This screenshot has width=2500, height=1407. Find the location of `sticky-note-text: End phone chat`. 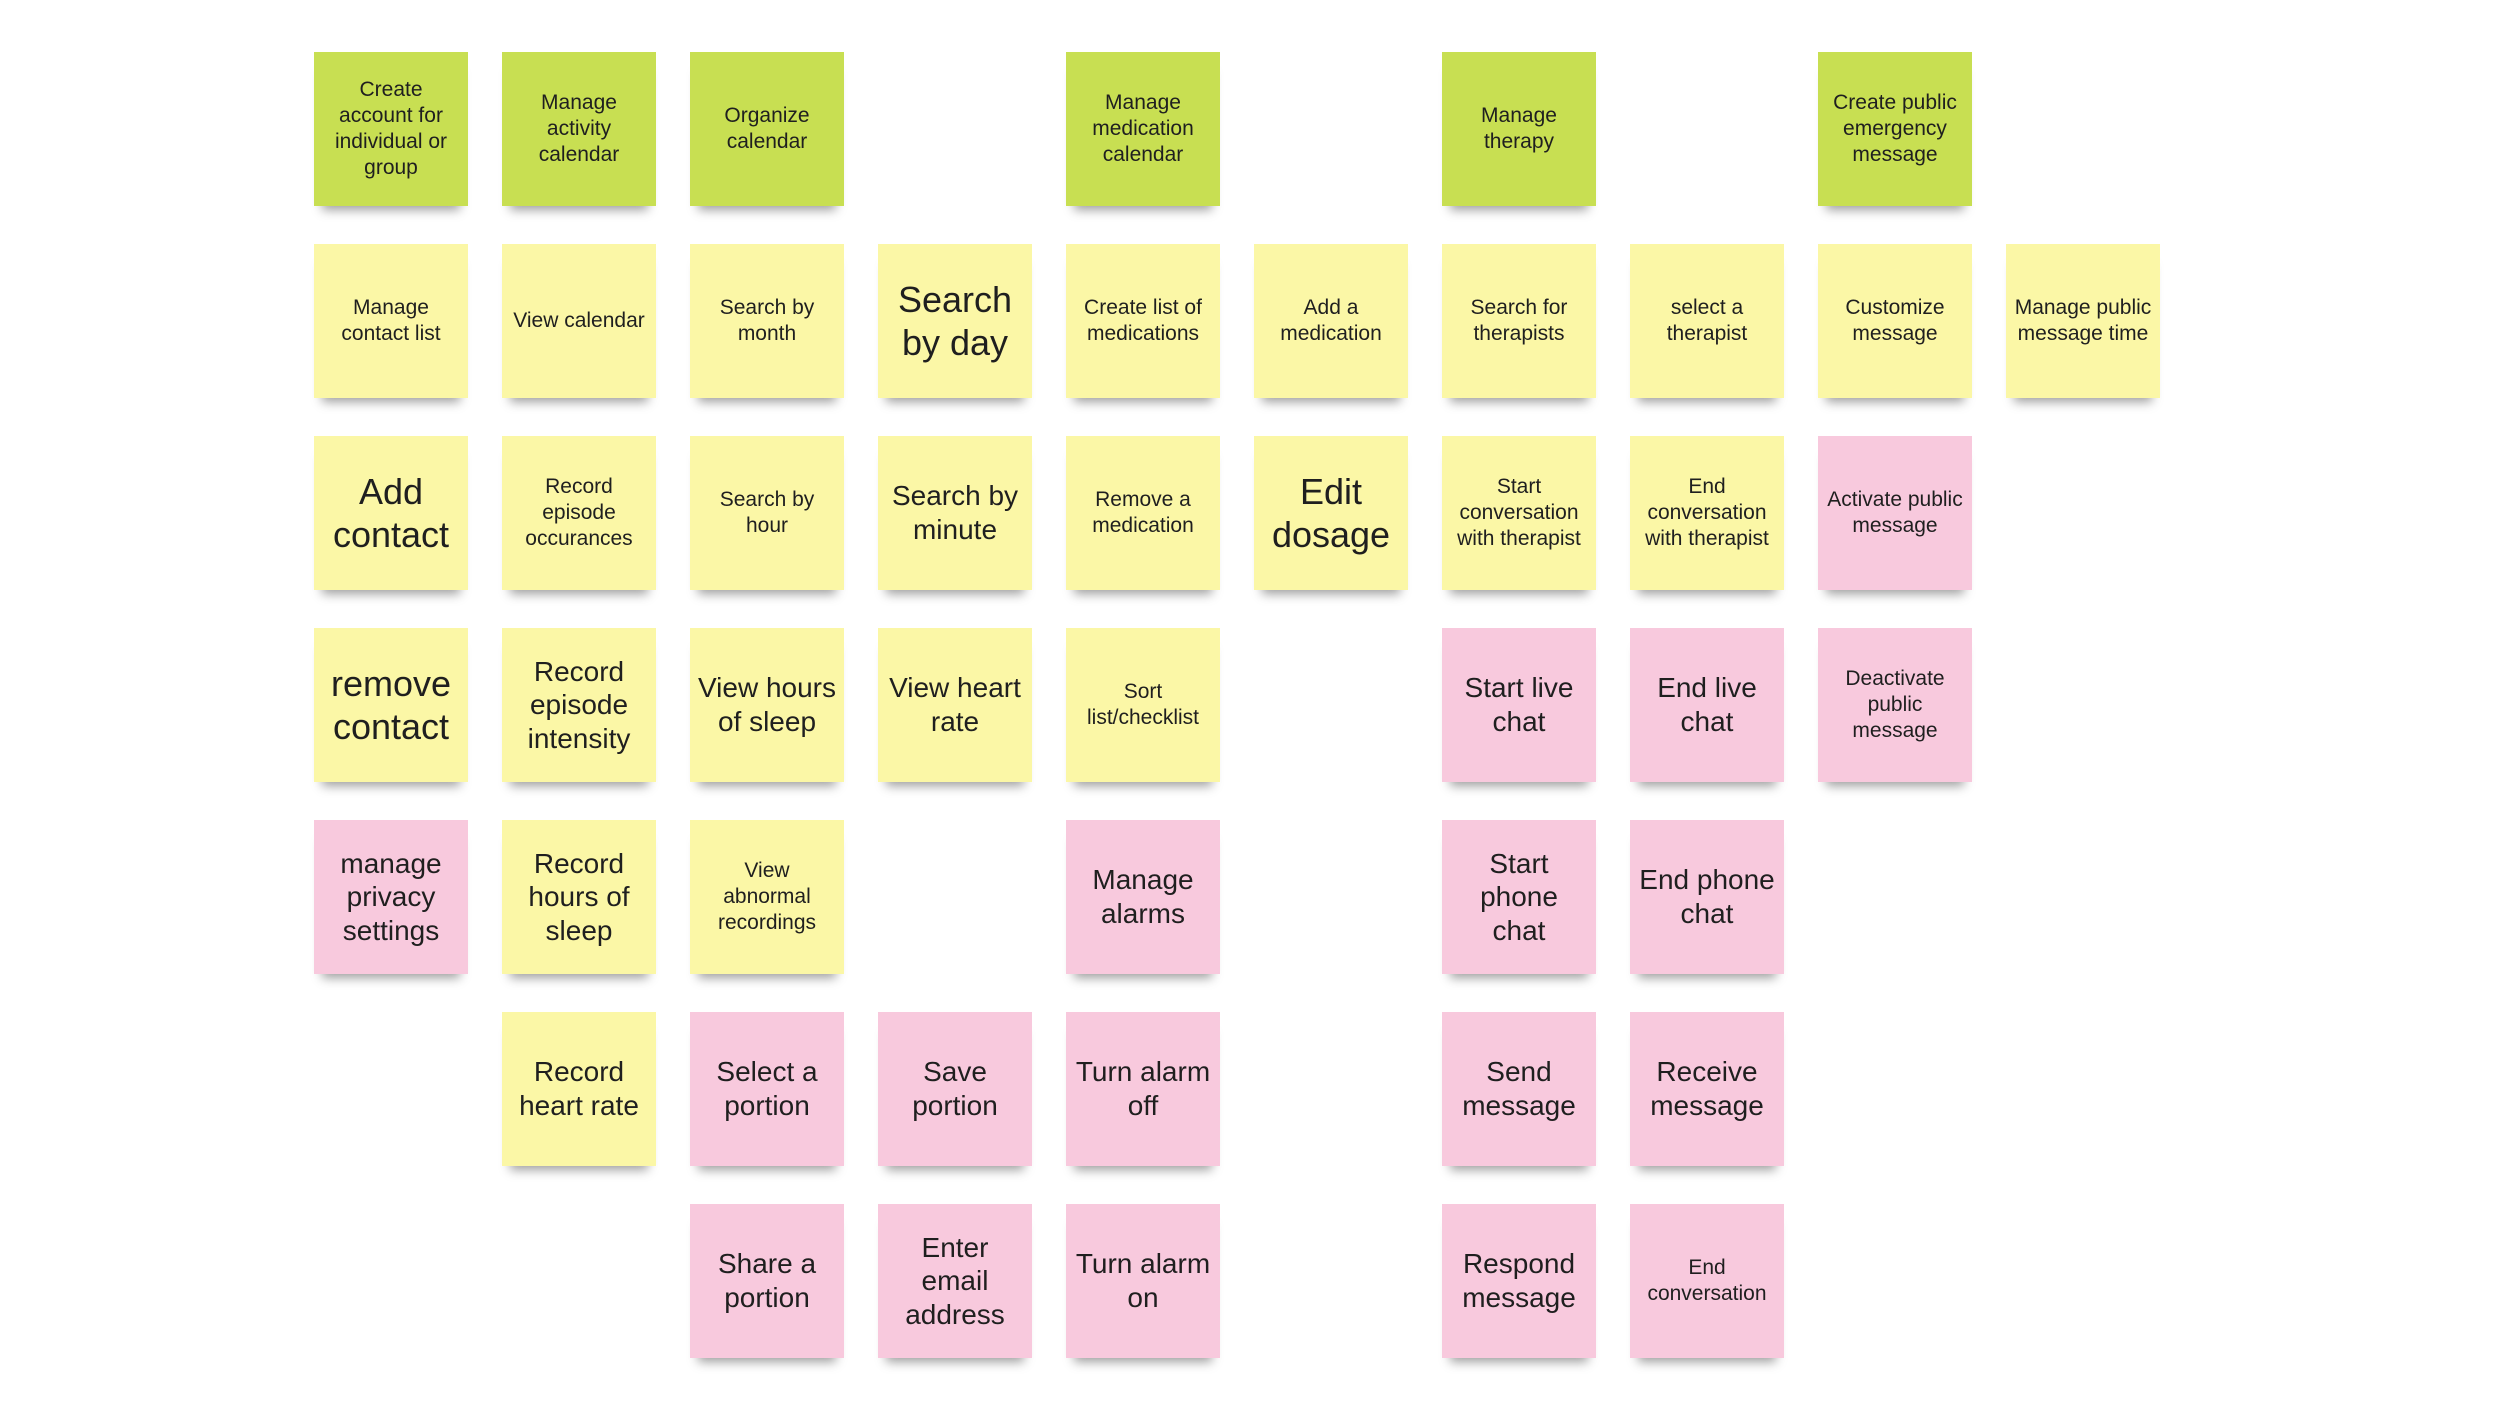

sticky-note-text: End phone chat is located at coordinates (1707, 896).